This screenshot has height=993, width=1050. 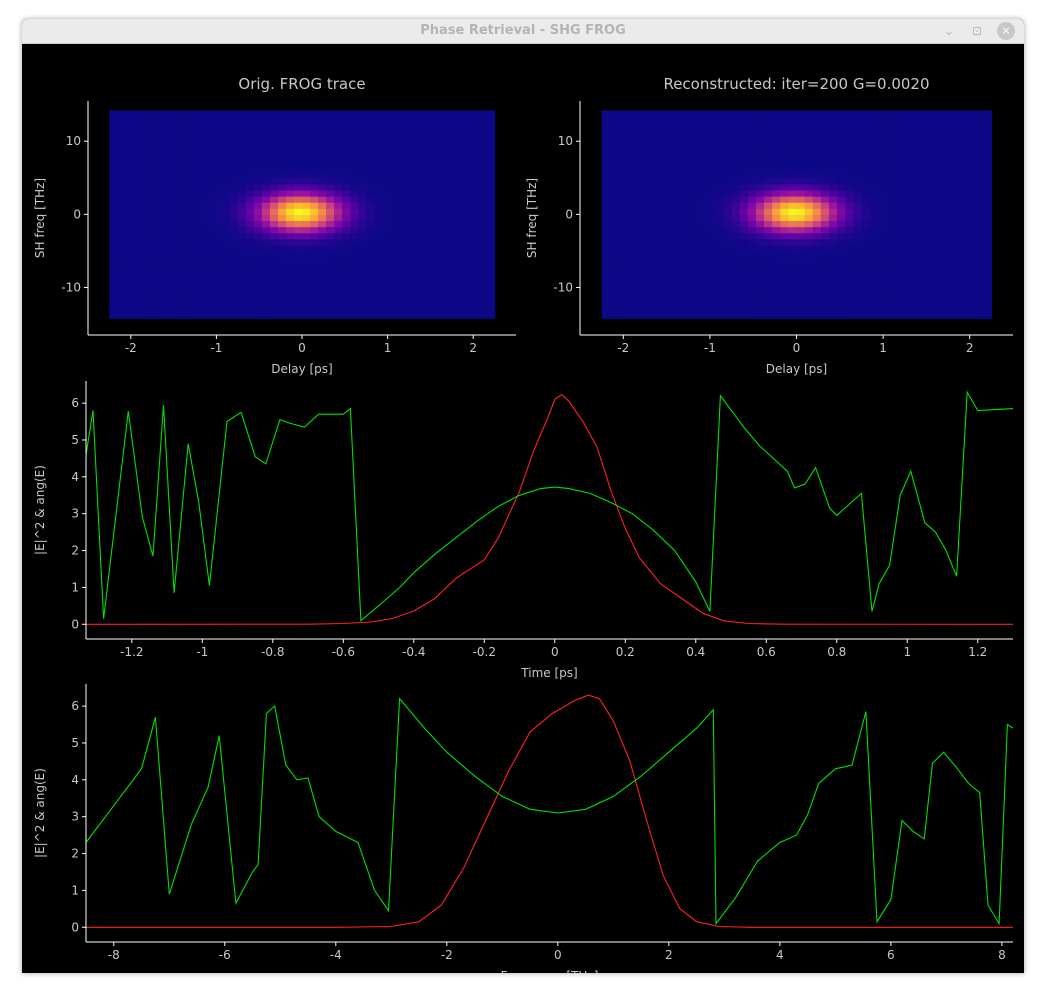 What do you see at coordinates (523, 31) in the screenshot?
I see `title-bar: Phase Retrieval - SHG FROG ⌄ ⊡ ×` at bounding box center [523, 31].